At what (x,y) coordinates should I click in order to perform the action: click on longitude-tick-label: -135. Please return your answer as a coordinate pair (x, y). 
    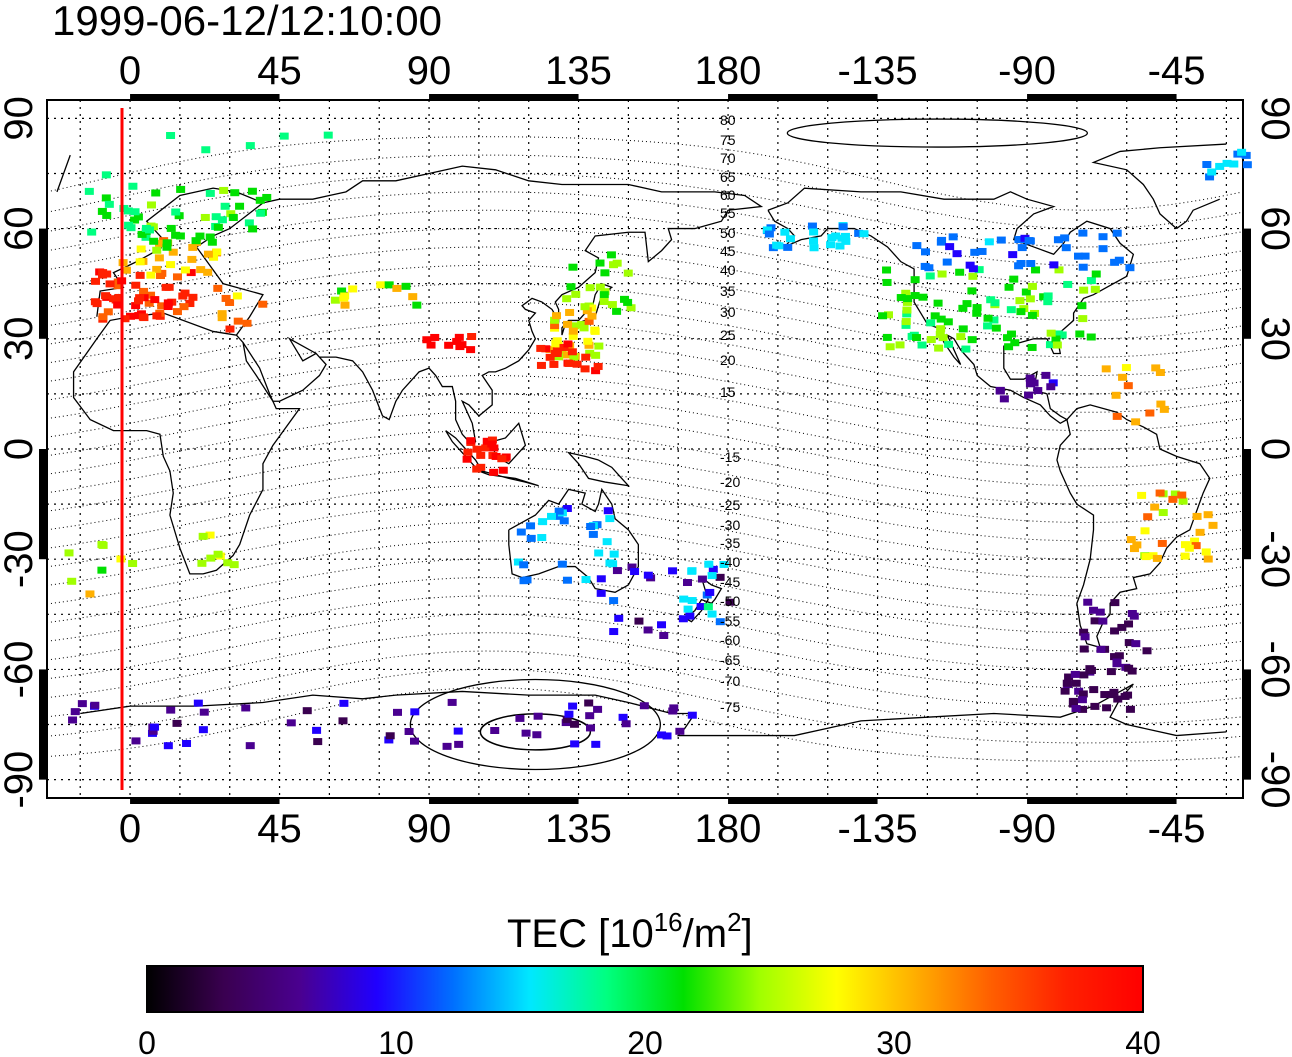
    Looking at the image, I should click on (878, 71).